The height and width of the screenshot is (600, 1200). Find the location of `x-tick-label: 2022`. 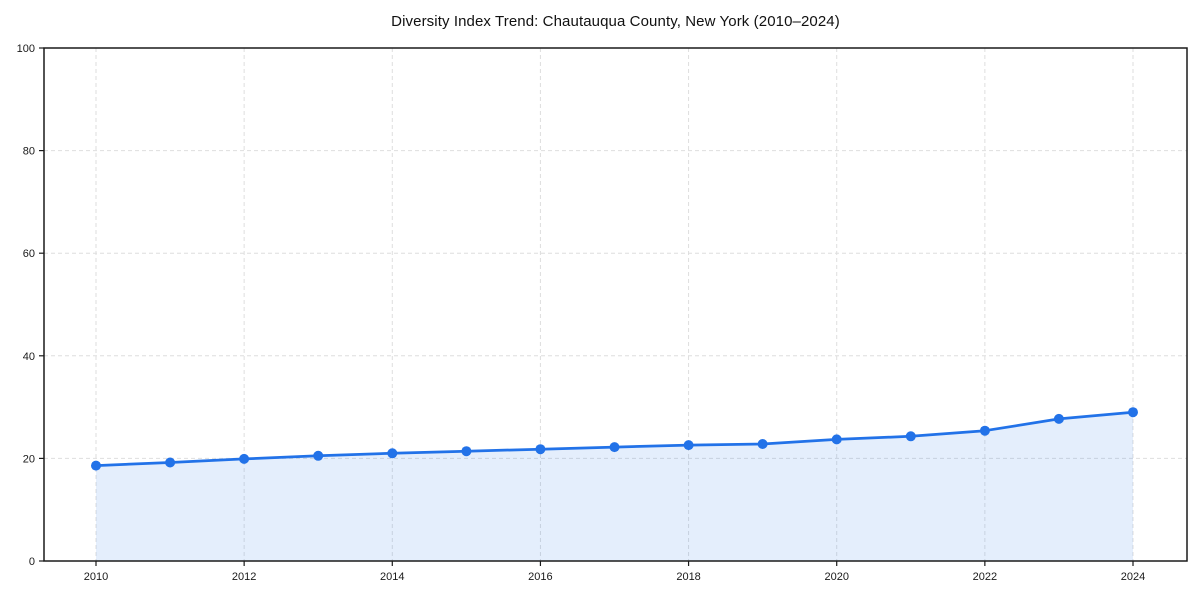

x-tick-label: 2022 is located at coordinates (985, 577).